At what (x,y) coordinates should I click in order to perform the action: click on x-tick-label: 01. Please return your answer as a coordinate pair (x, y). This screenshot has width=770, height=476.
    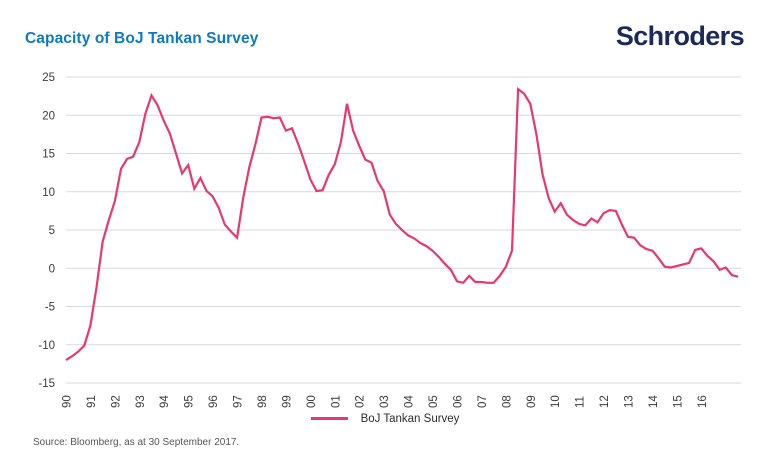
    Looking at the image, I should click on (336, 401).